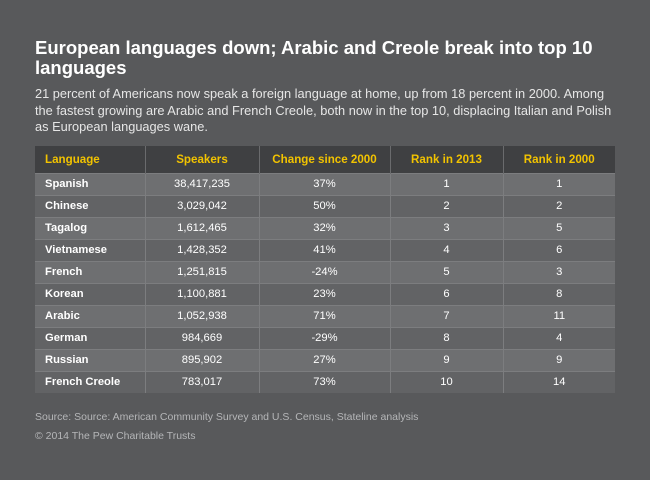 Image resolution: width=650 pixels, height=480 pixels. Describe the element at coordinates (558, 227) in the screenshot. I see `rank-2000-cell: 5` at that location.